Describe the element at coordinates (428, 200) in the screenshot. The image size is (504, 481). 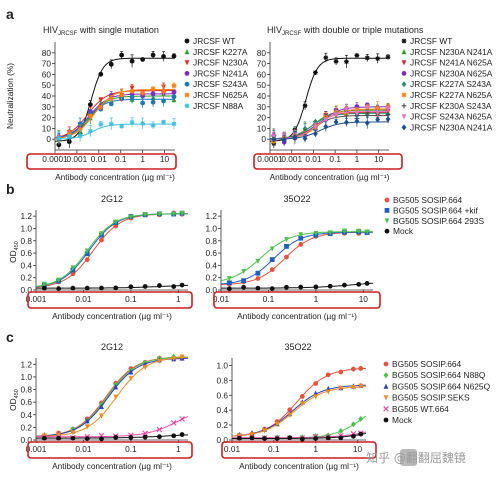
I see `legend-entry: BG505 SOSIP.664` at that location.